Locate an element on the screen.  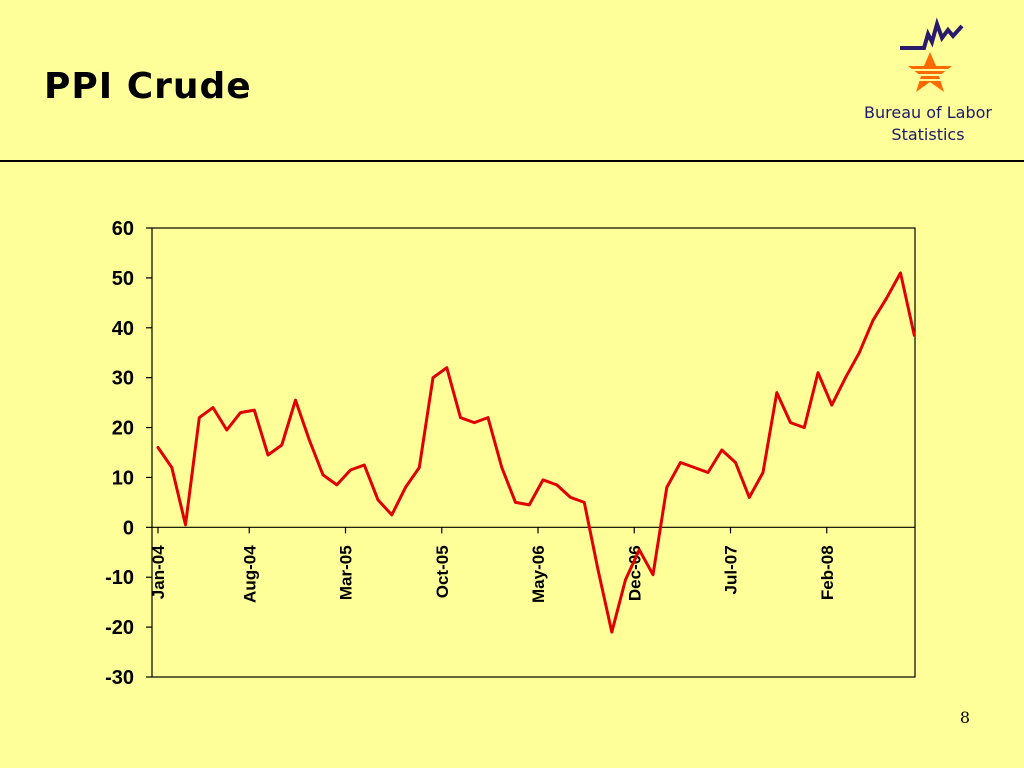
y-tick-label: 30 is located at coordinates (123, 379).